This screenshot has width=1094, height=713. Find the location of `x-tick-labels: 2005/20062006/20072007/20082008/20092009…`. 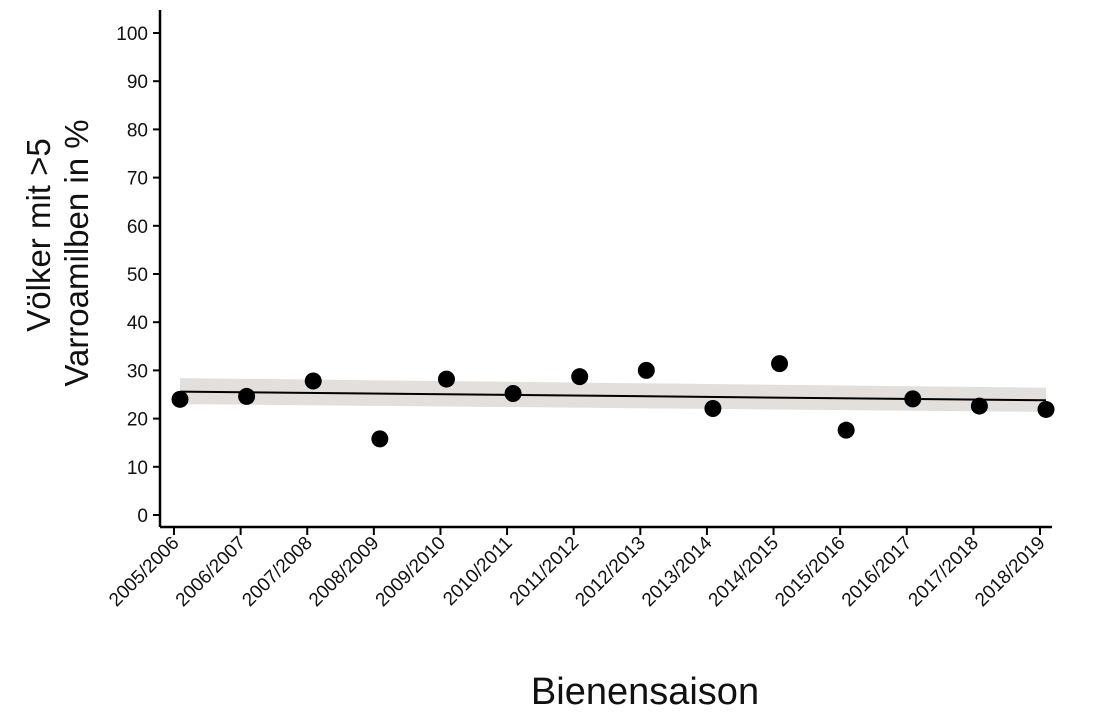

x-tick-labels: 2005/20062006/20072007/20082008/20092009… is located at coordinates (577, 571).